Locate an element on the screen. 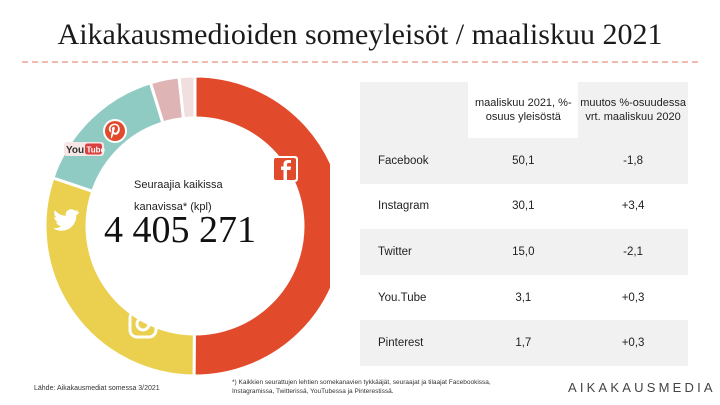  change-value: -2,1 is located at coordinates (633, 252).